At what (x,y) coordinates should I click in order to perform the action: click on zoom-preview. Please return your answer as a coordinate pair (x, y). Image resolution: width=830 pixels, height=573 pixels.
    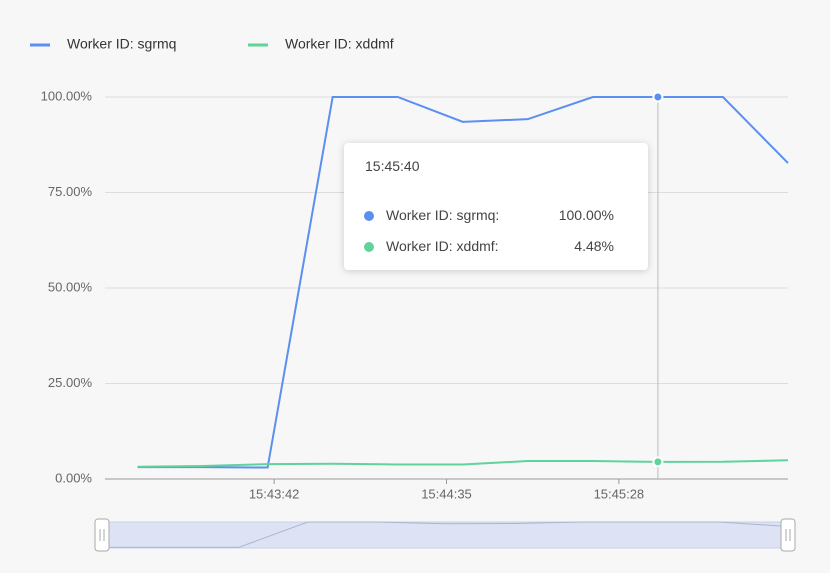
    Looking at the image, I should click on (445, 534).